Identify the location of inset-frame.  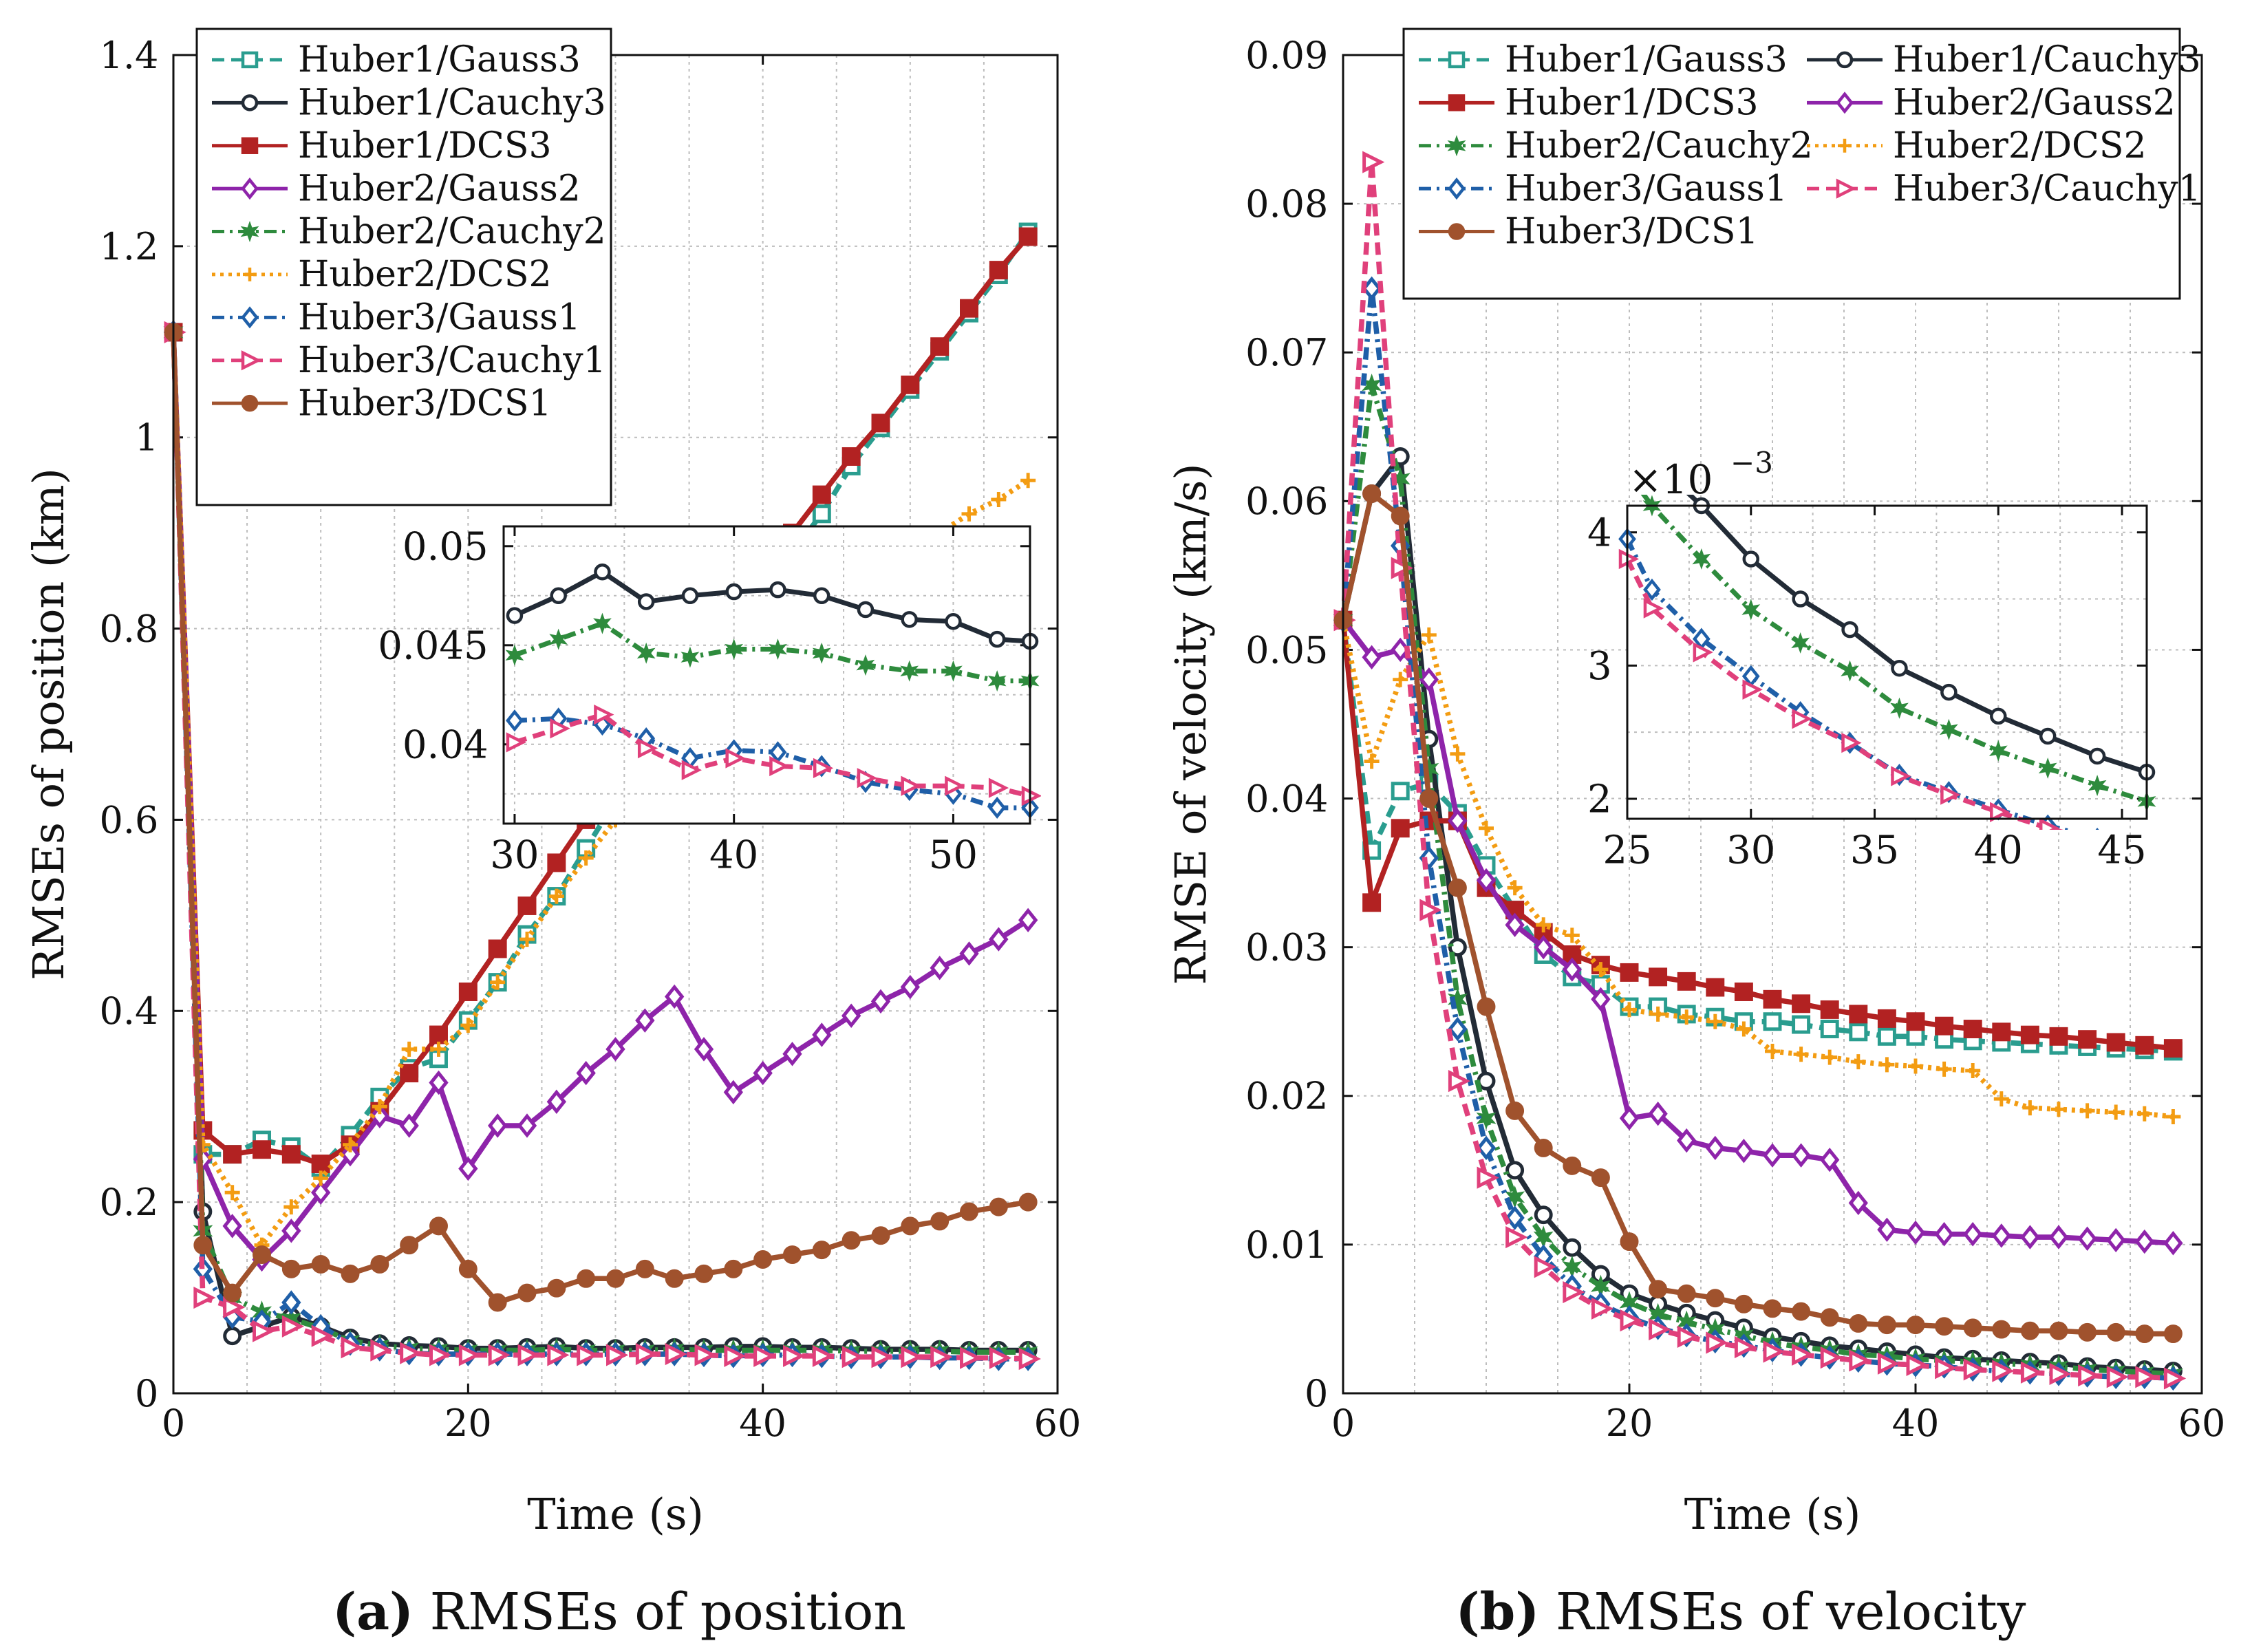
(767, 675).